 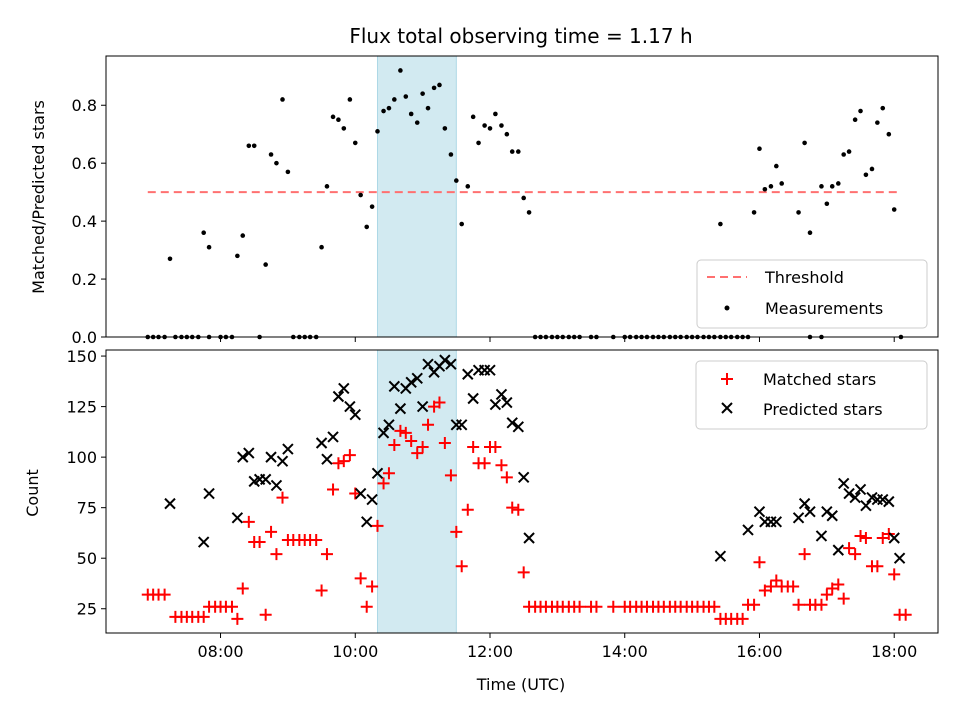 What do you see at coordinates (84, 279) in the screenshot?
I see `top-y-tick-label: 0.2` at bounding box center [84, 279].